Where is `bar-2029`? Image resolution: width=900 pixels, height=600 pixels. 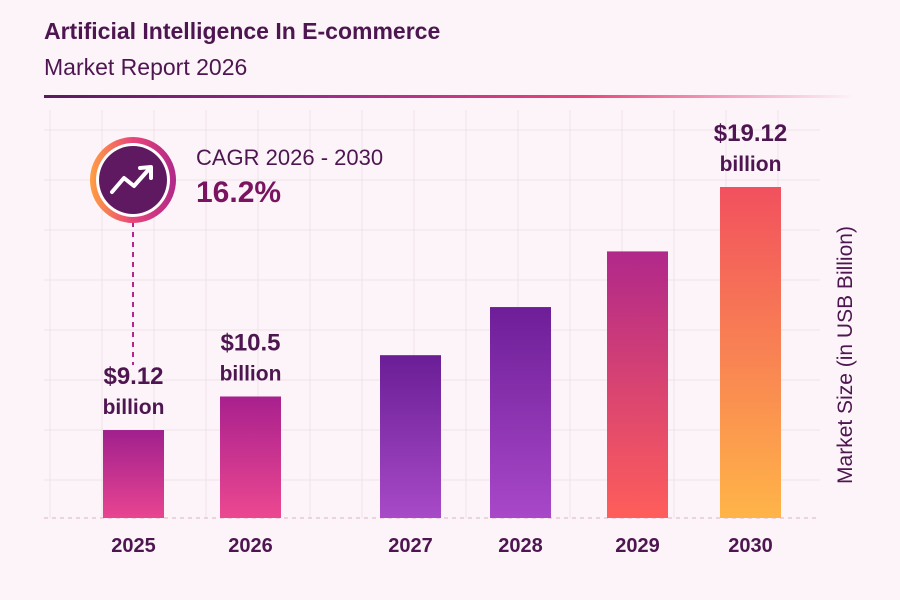
bar-2029 is located at coordinates (637, 384).